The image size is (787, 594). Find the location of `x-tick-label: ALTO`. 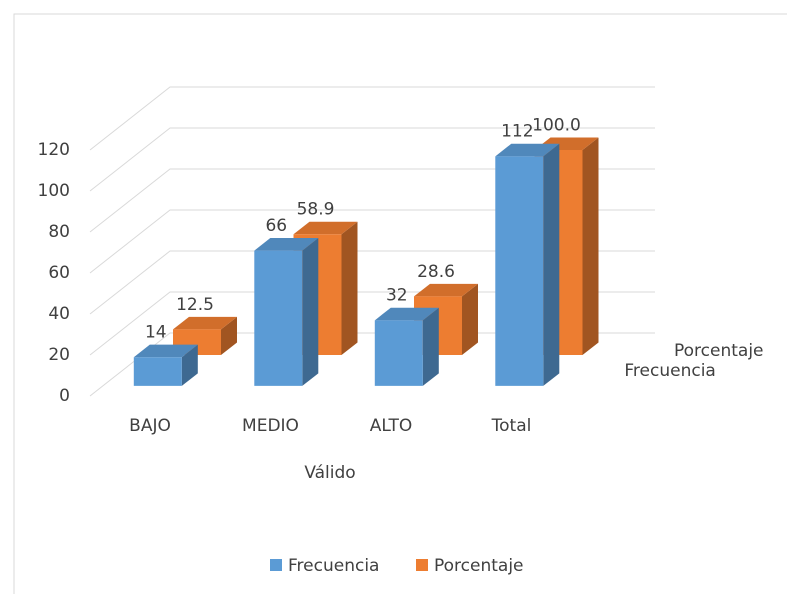

x-tick-label: ALTO is located at coordinates (391, 426).